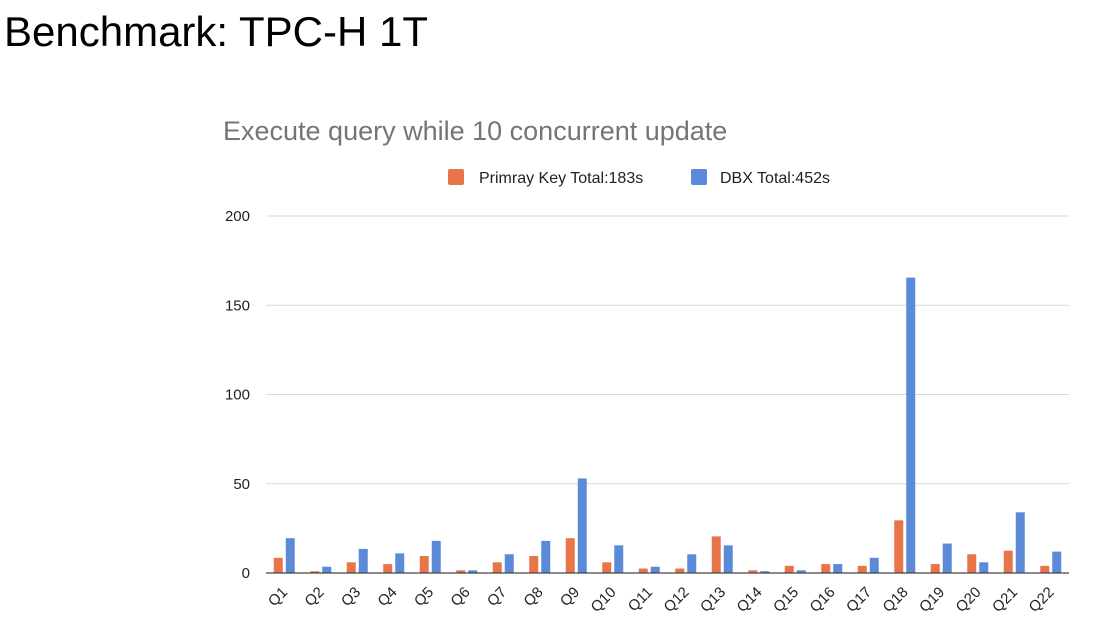 The height and width of the screenshot is (631, 1104). Describe the element at coordinates (387, 597) in the screenshot. I see `x-tick-label: Q4` at that location.